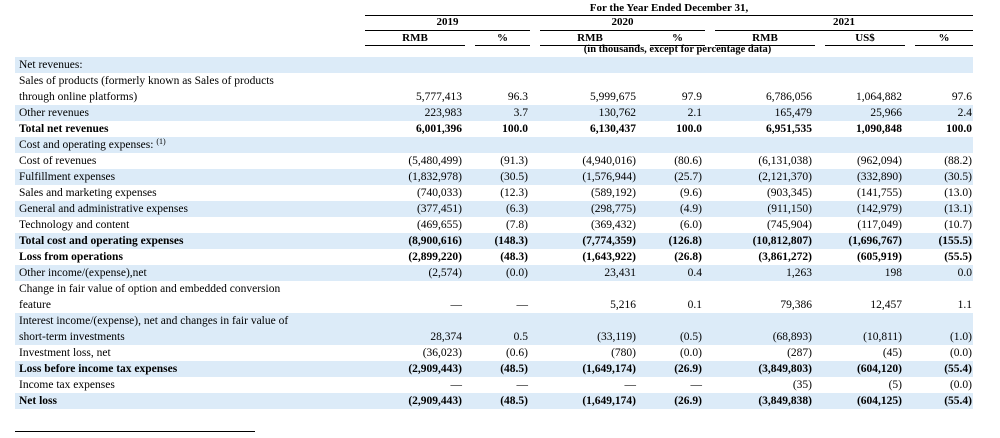 The height and width of the screenshot is (438, 1000). I want to click on value-cell: (6.0), so click(690, 225).